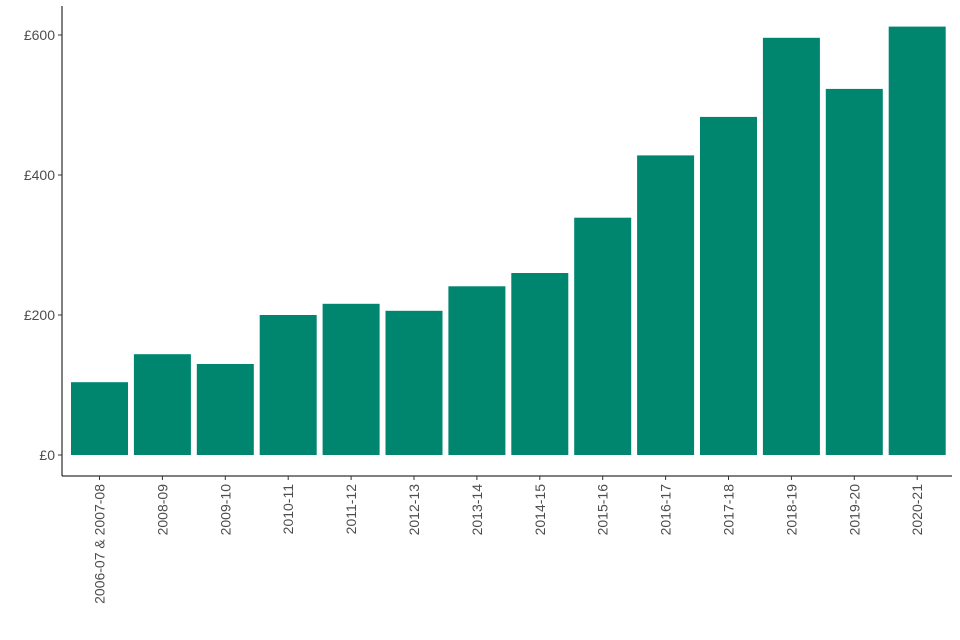 The width and height of the screenshot is (960, 640). What do you see at coordinates (39, 175) in the screenshot?
I see `y-tick-label: £400` at bounding box center [39, 175].